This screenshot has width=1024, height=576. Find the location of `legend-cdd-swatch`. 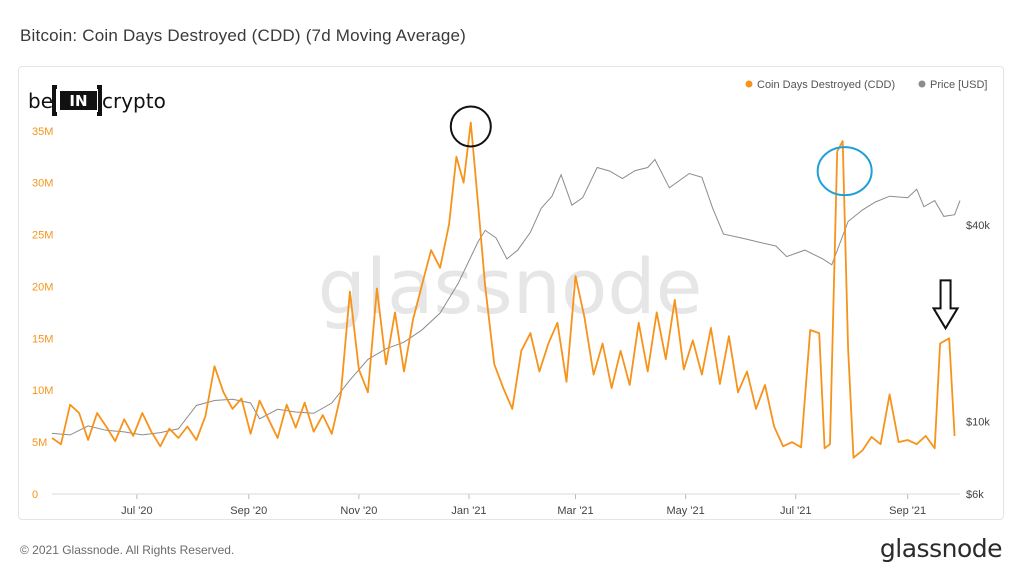

legend-cdd-swatch is located at coordinates (749, 84).